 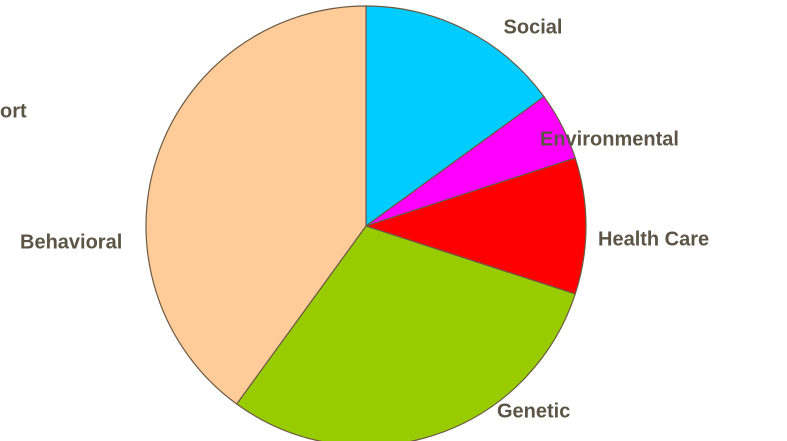 I want to click on annotation: ort, so click(x=13, y=111).